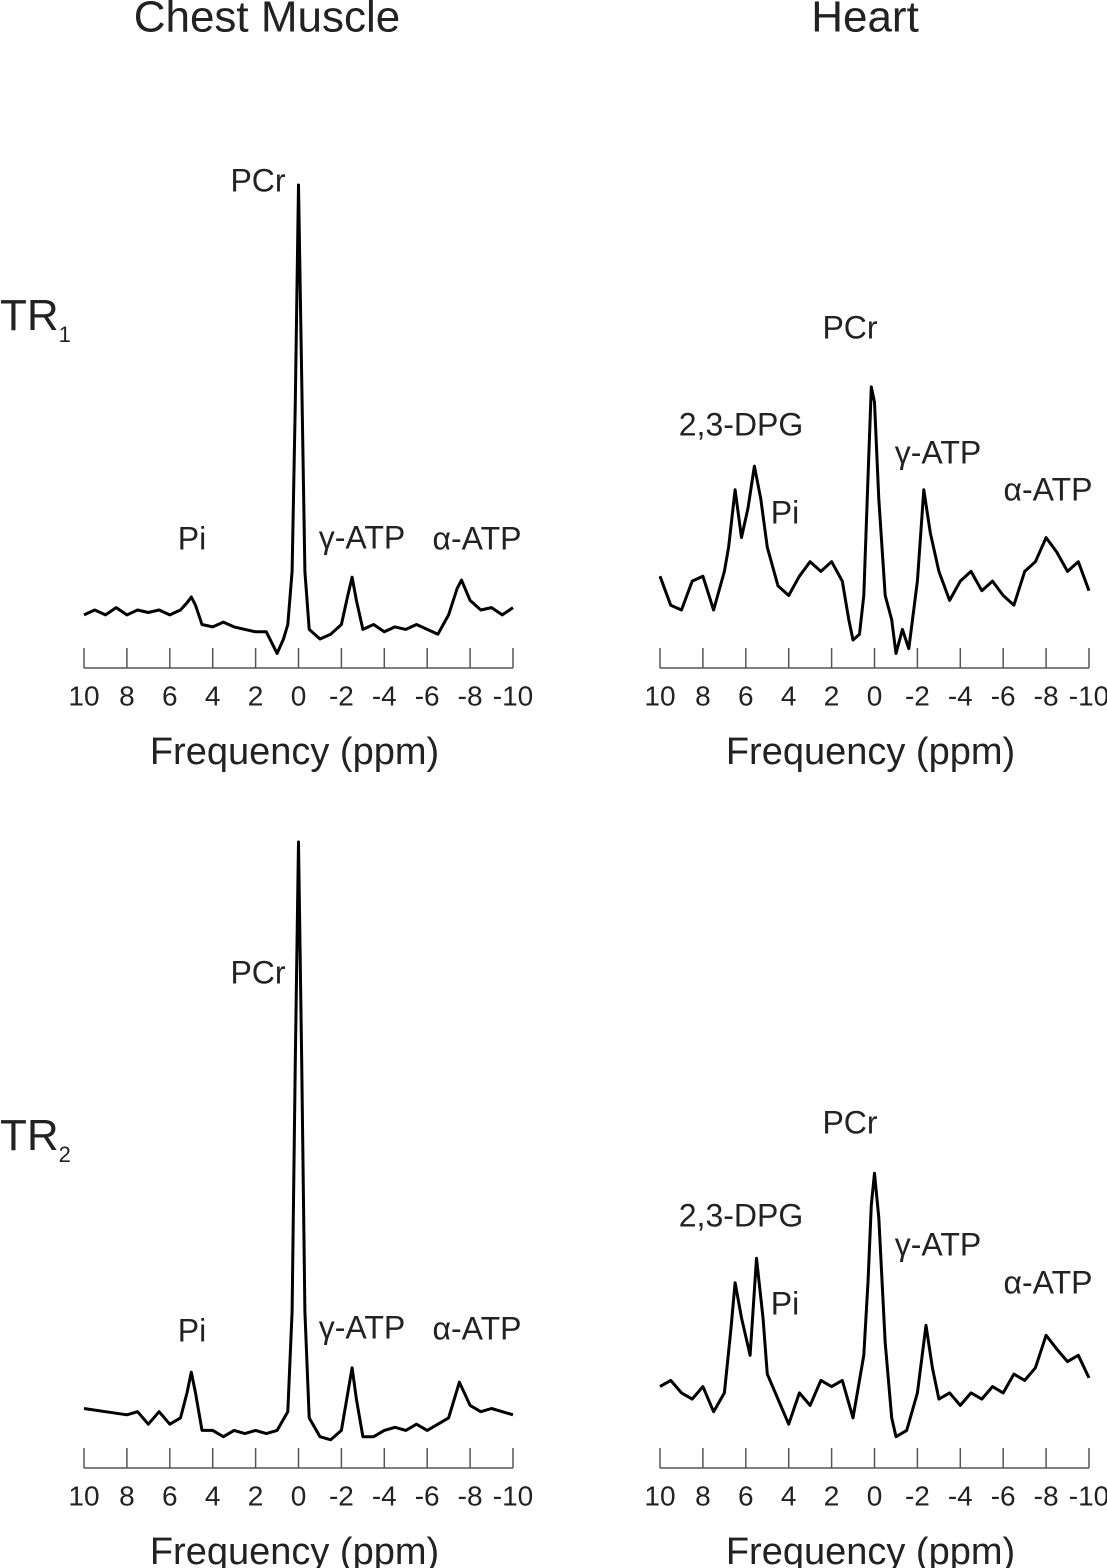 This screenshot has width=1107, height=1568. What do you see at coordinates (65, 334) in the screenshot?
I see `row-label-subscript: 1` at bounding box center [65, 334].